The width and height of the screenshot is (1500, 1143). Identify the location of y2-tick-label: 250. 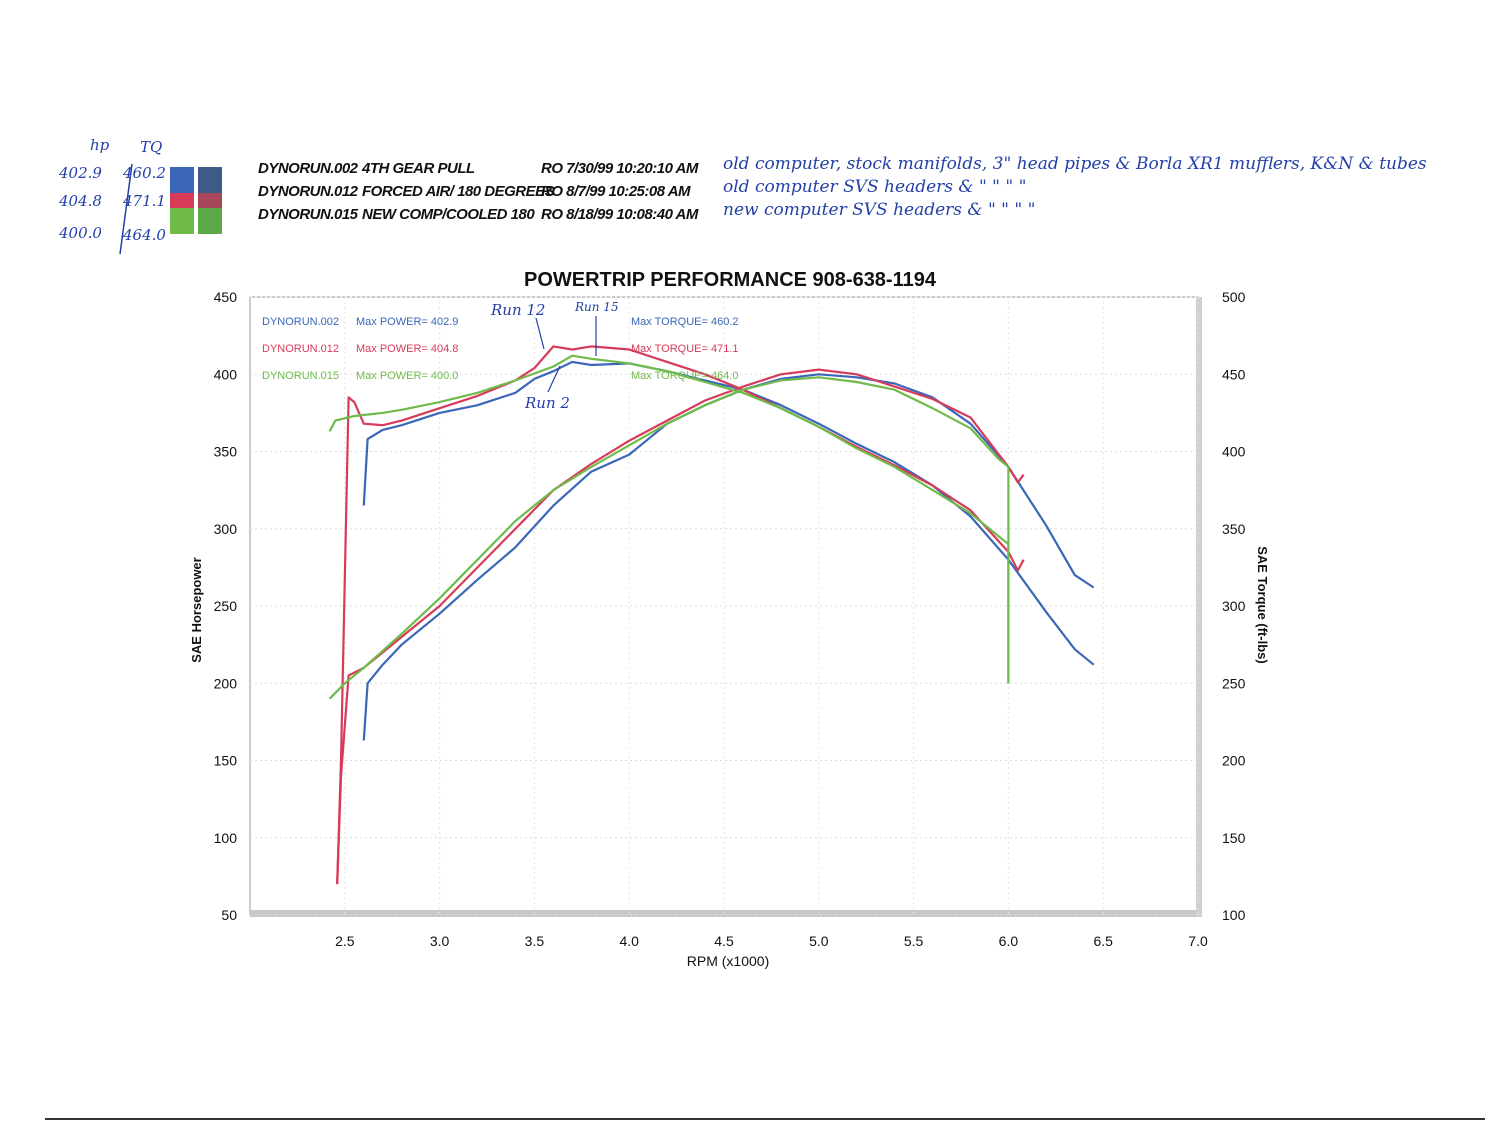
(1234, 683).